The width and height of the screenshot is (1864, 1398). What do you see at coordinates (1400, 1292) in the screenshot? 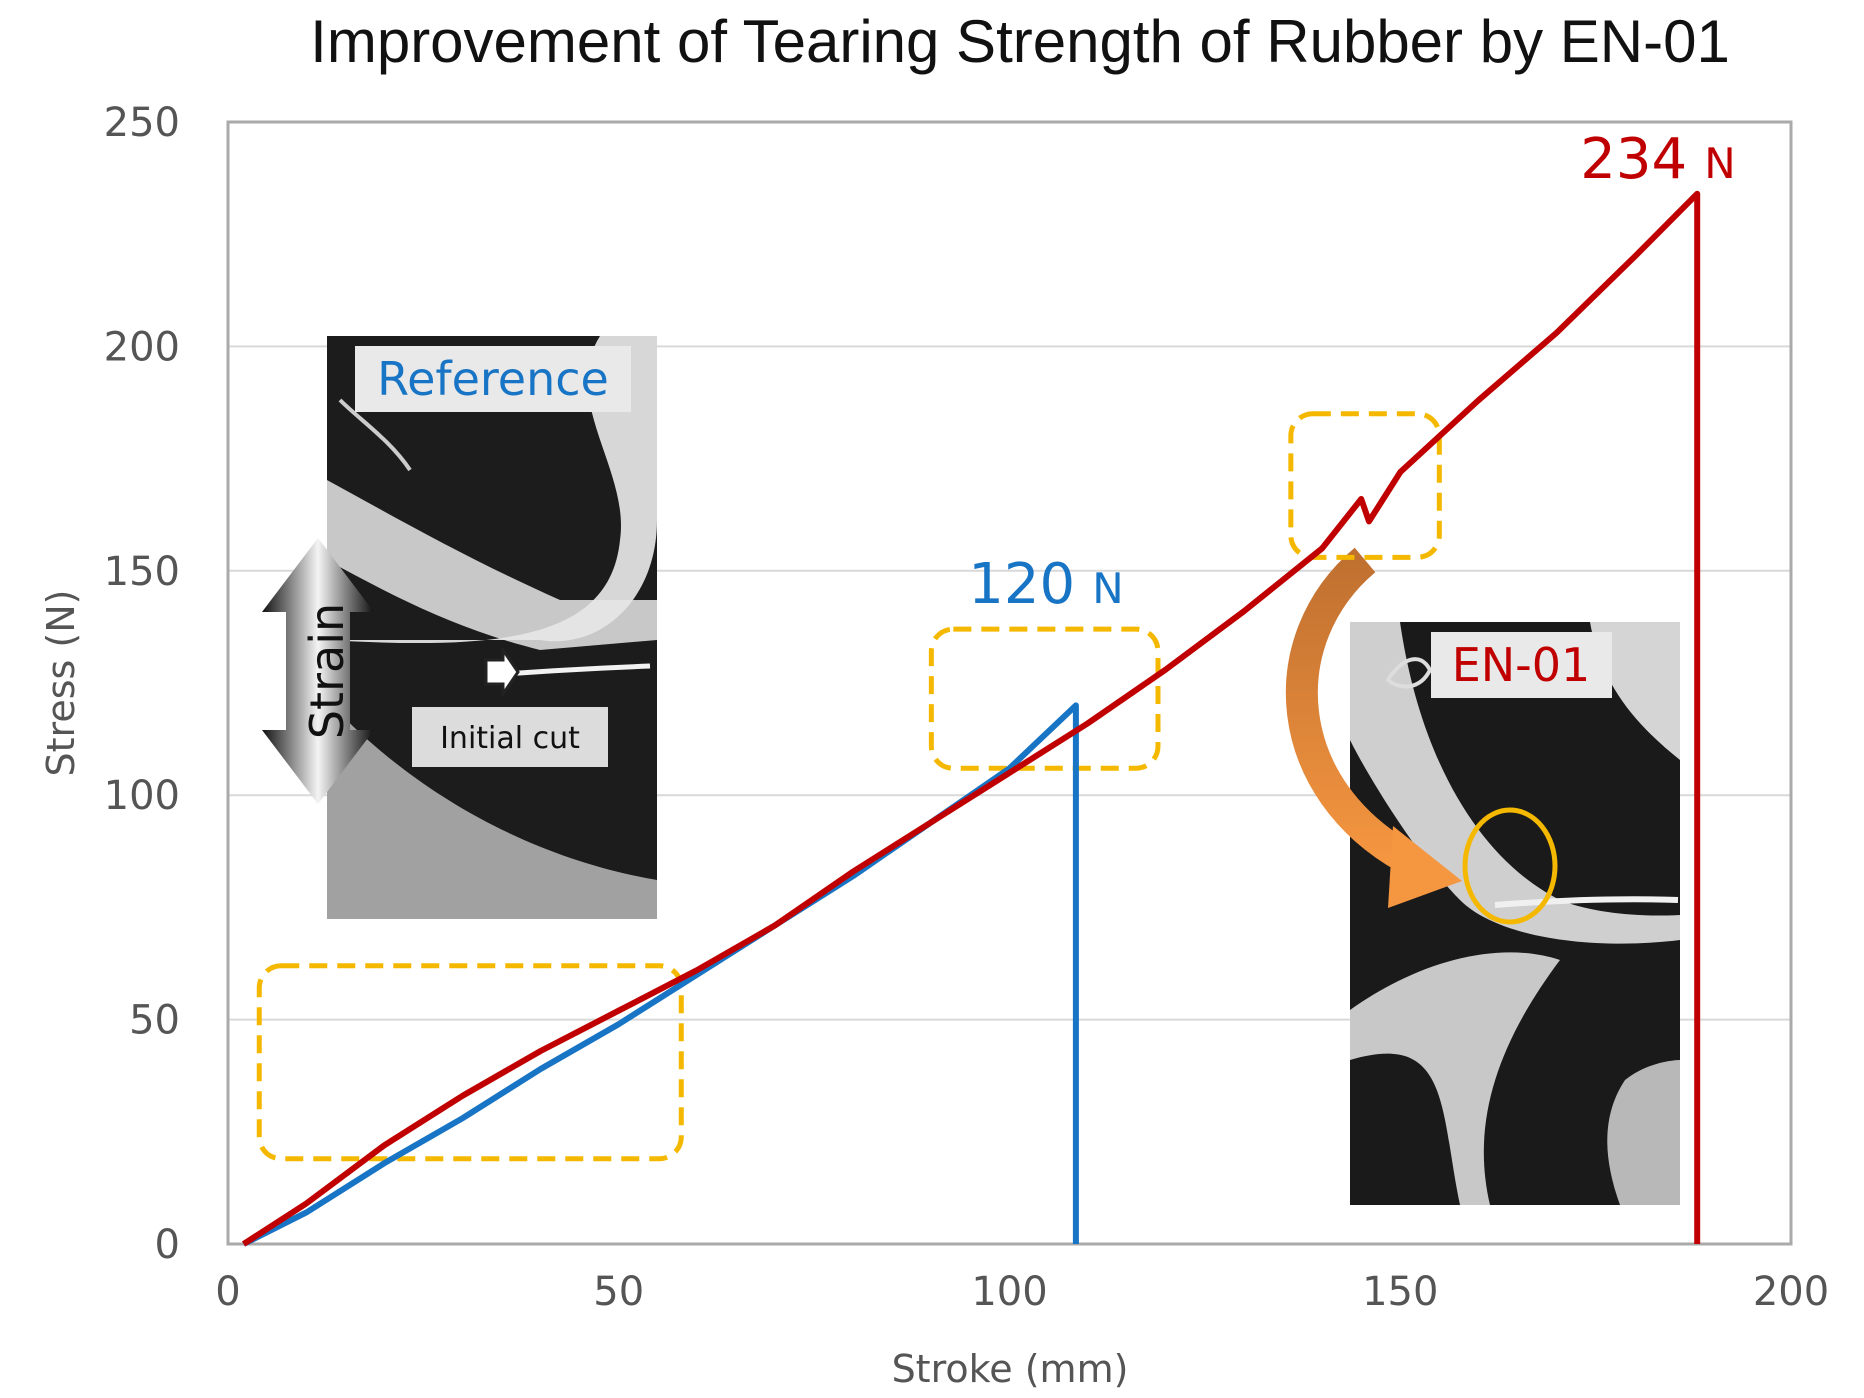
I see `x-tick-label: 150` at bounding box center [1400, 1292].